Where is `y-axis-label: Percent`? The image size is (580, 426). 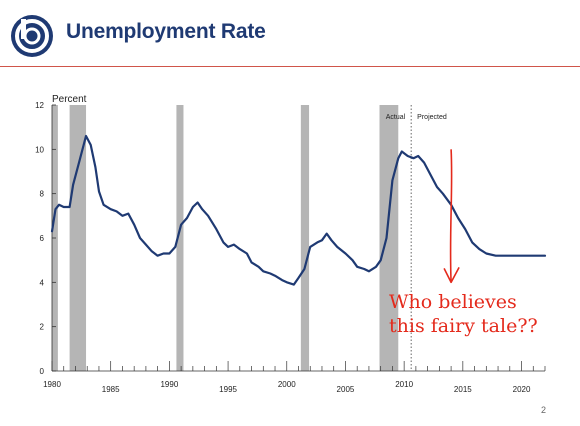 y-axis-label: Percent is located at coordinates (69, 99).